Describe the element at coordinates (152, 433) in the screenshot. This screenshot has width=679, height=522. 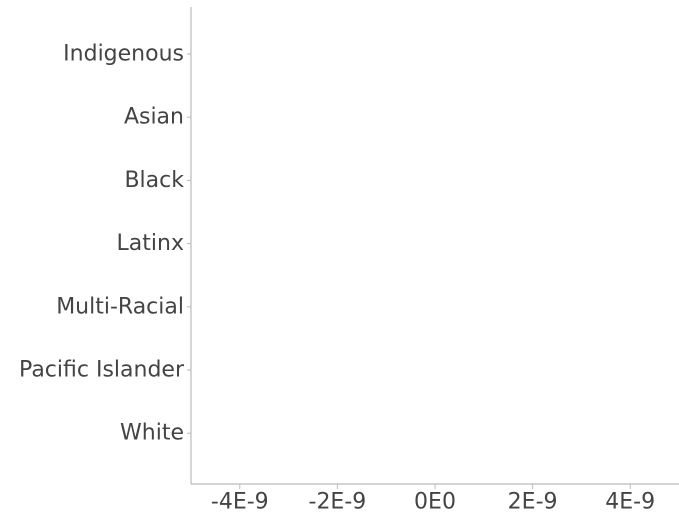
I see `y-tick-label: White` at that location.